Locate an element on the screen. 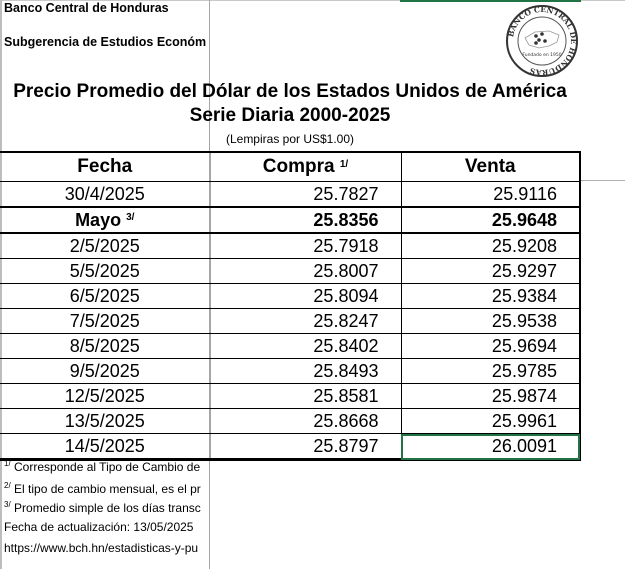  table-row: 30/4/2025 25.7827 25.9116 is located at coordinates (290, 194).